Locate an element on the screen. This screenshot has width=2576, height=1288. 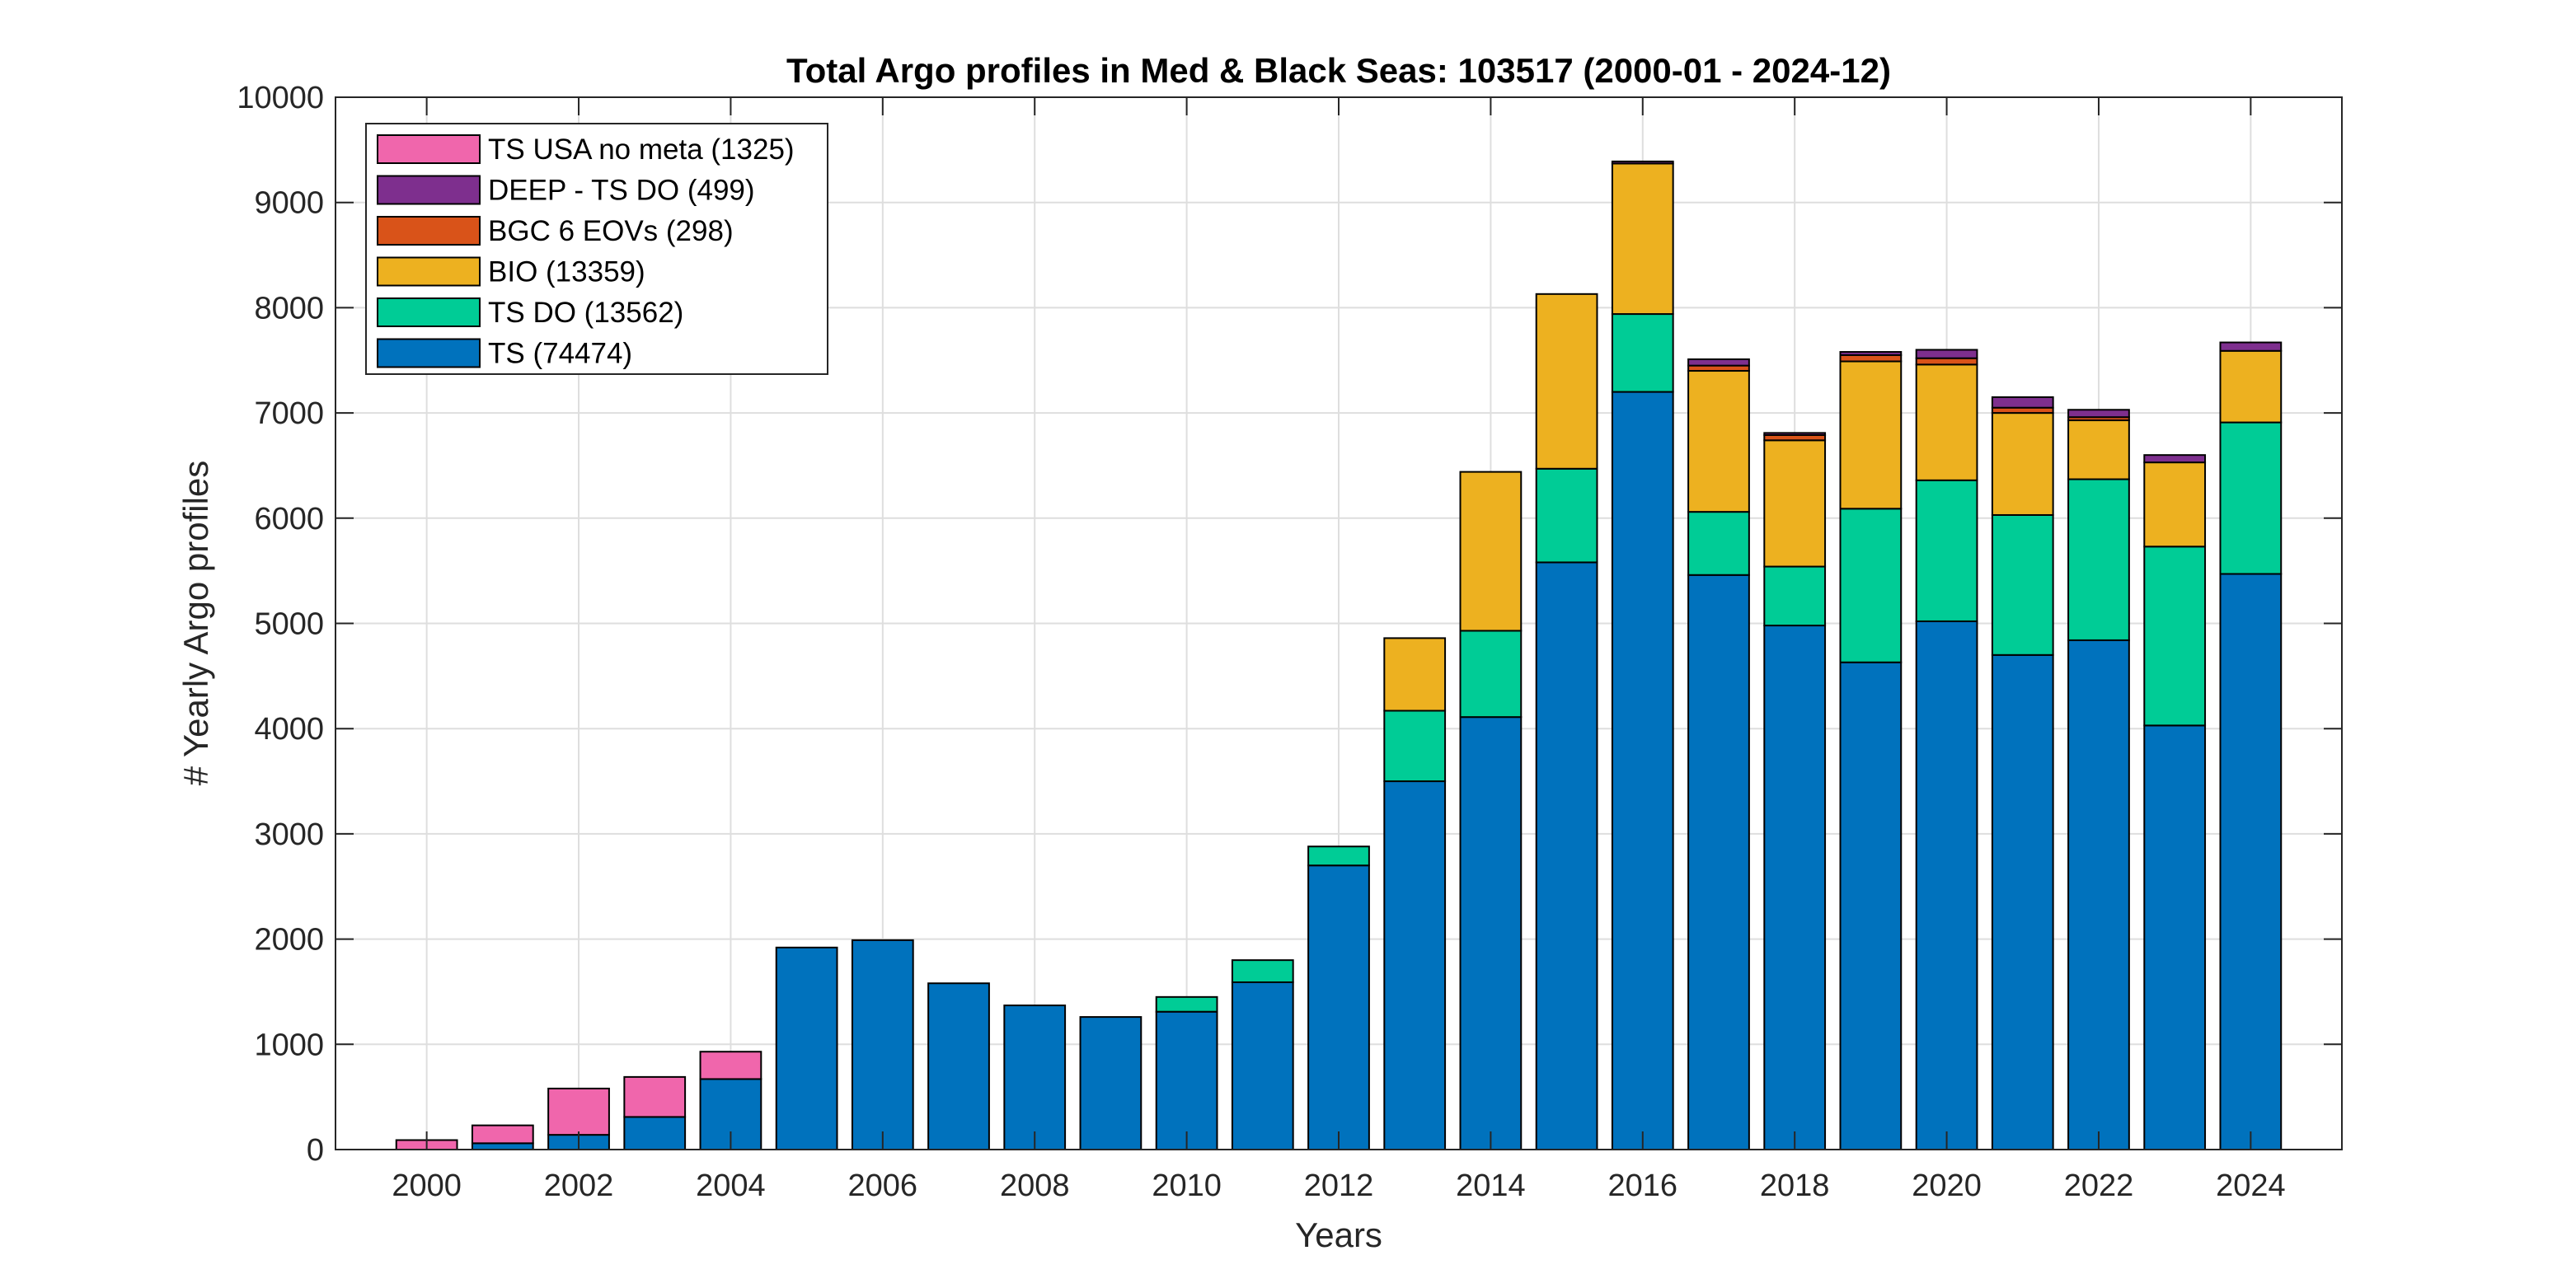
legend-entry: TS (74474) is located at coordinates (560, 354).